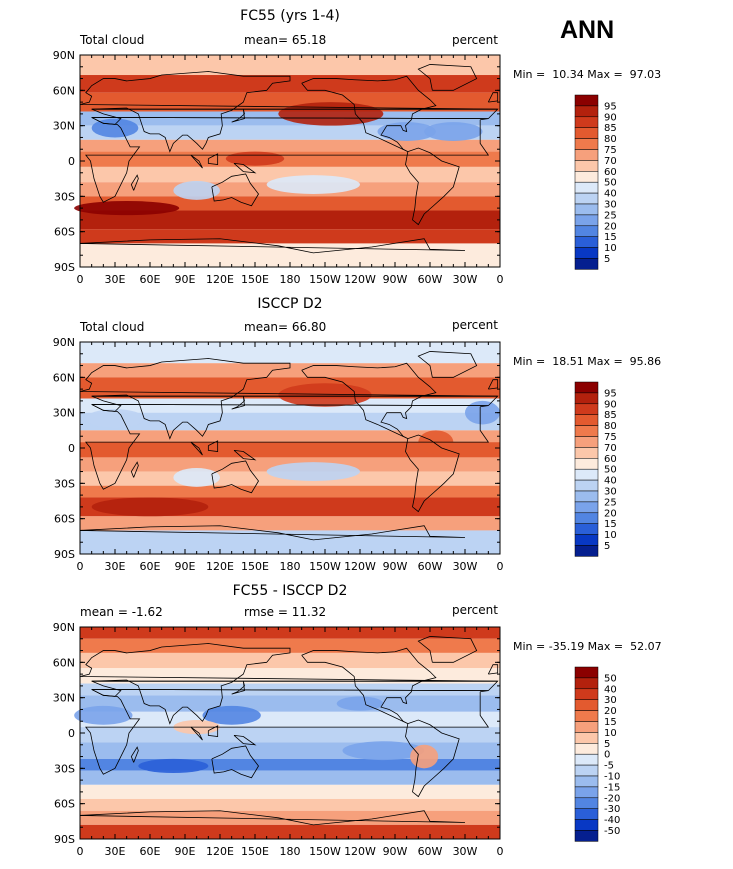 The width and height of the screenshot is (733, 869). Describe the element at coordinates (610, 678) in the screenshot. I see `colorbar-label: 50` at that location.